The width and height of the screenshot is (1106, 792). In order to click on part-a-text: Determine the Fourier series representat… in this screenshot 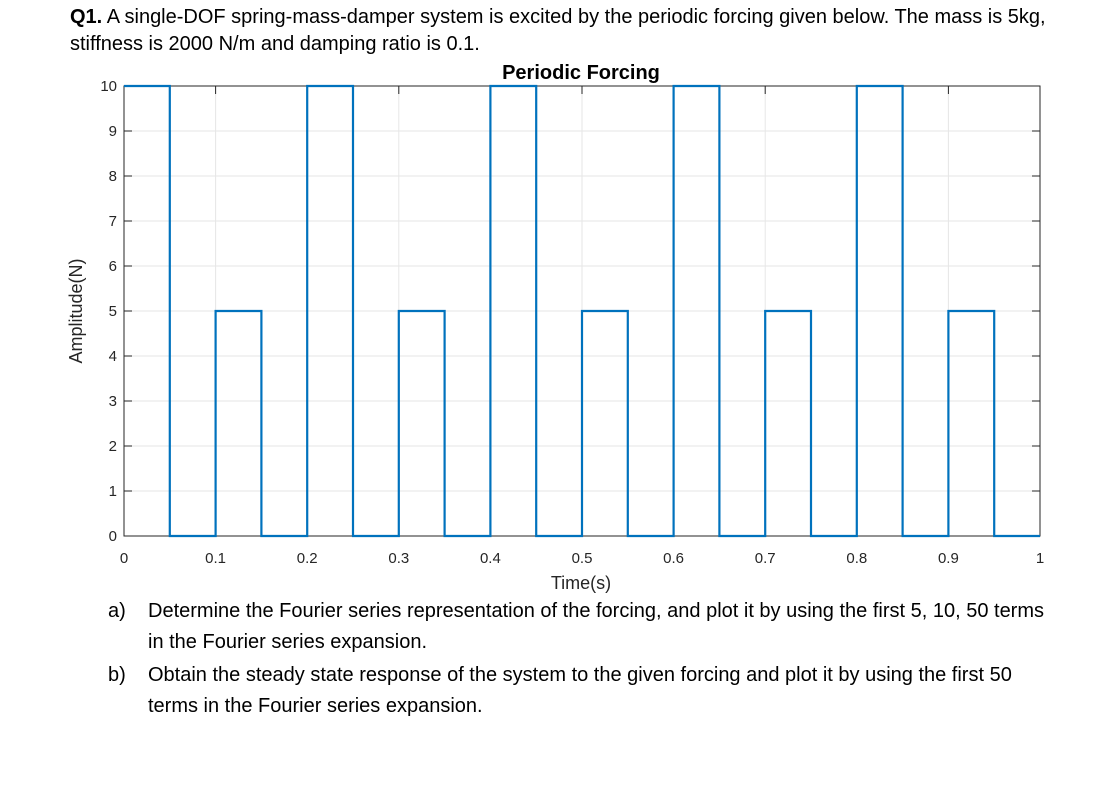, I will do `click(596, 626)`.